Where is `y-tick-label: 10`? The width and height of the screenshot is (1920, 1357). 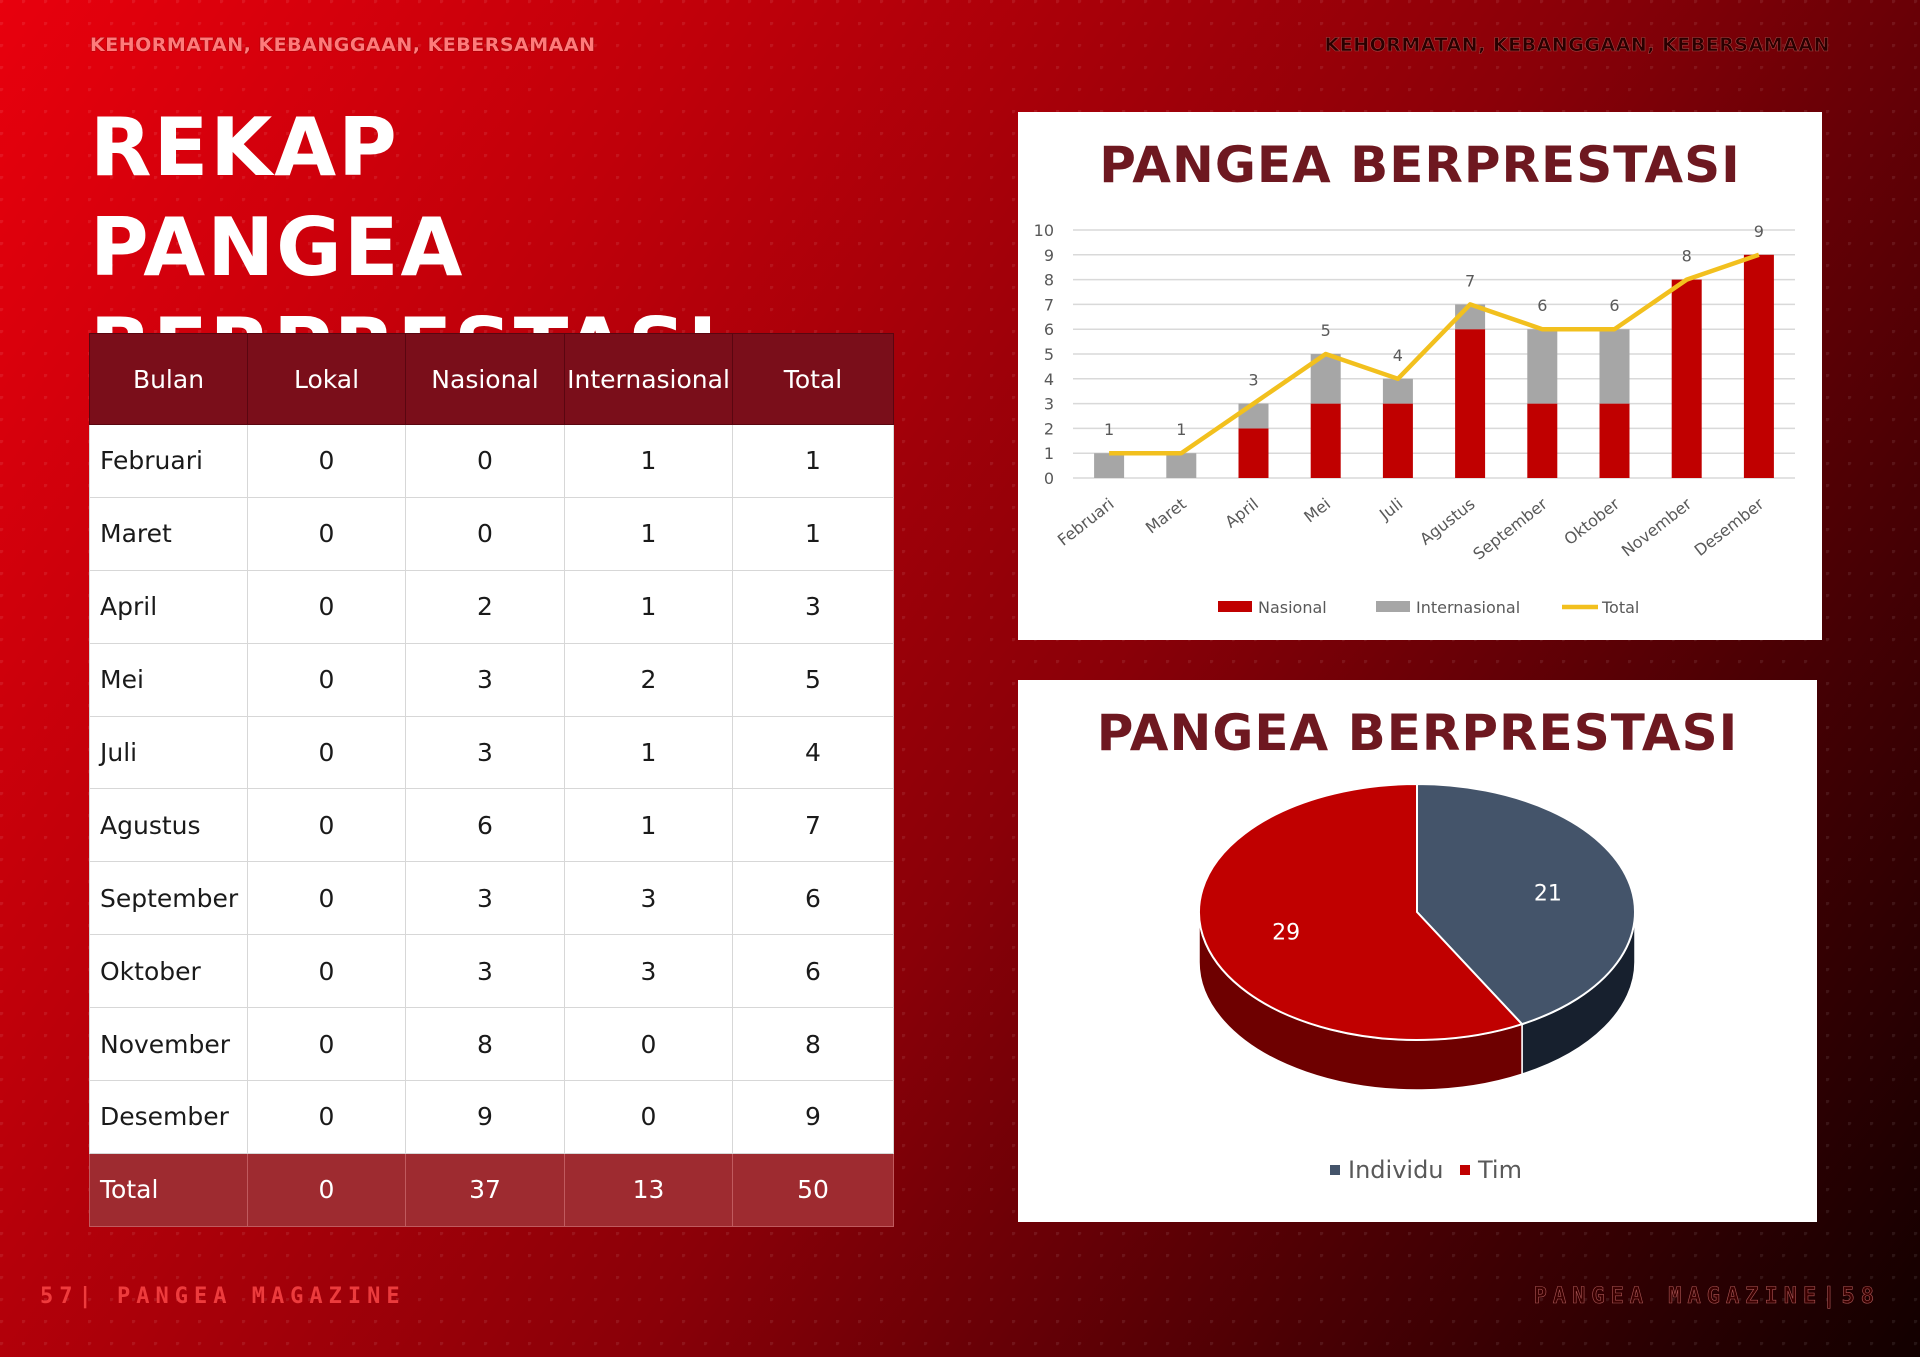
y-tick-label: 10 is located at coordinates (1044, 230).